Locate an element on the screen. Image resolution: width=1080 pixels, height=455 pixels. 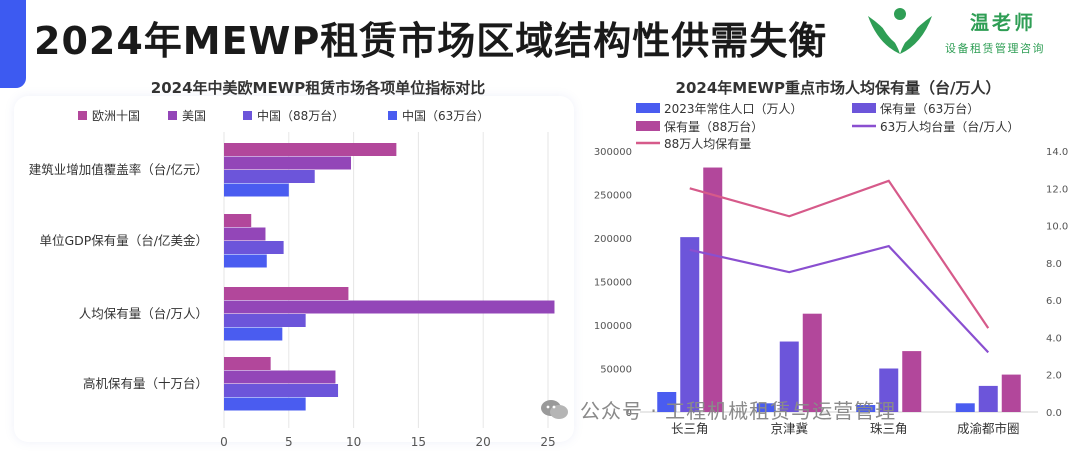
y2-tick-label-3: 6.0 is located at coordinates (1054, 301).